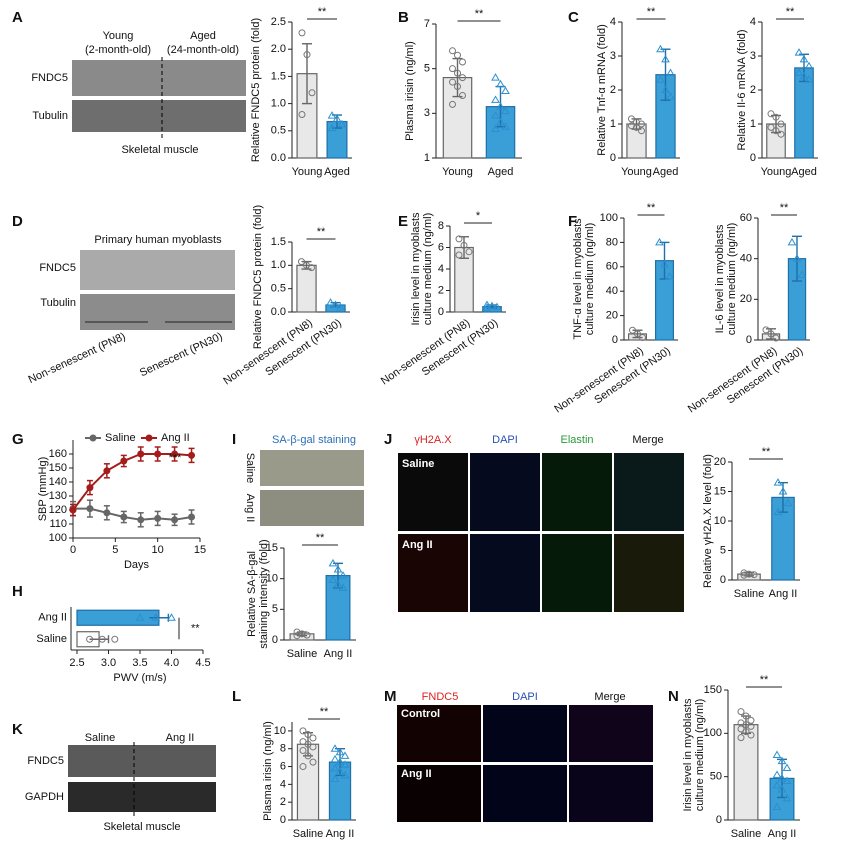  What do you see at coordinates (58, 524) in the screenshot?
I see `y-tick-label: 110` at bounding box center [58, 524].